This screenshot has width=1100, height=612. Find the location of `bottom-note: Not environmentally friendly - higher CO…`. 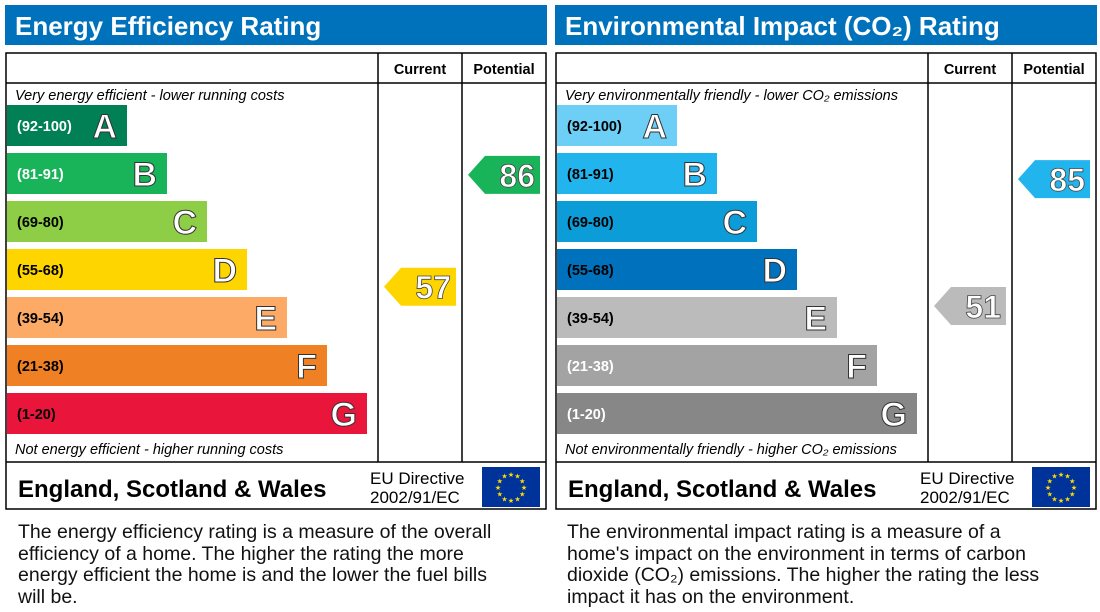

bottom-note: Not environmentally friendly - higher CO… is located at coordinates (731, 450).